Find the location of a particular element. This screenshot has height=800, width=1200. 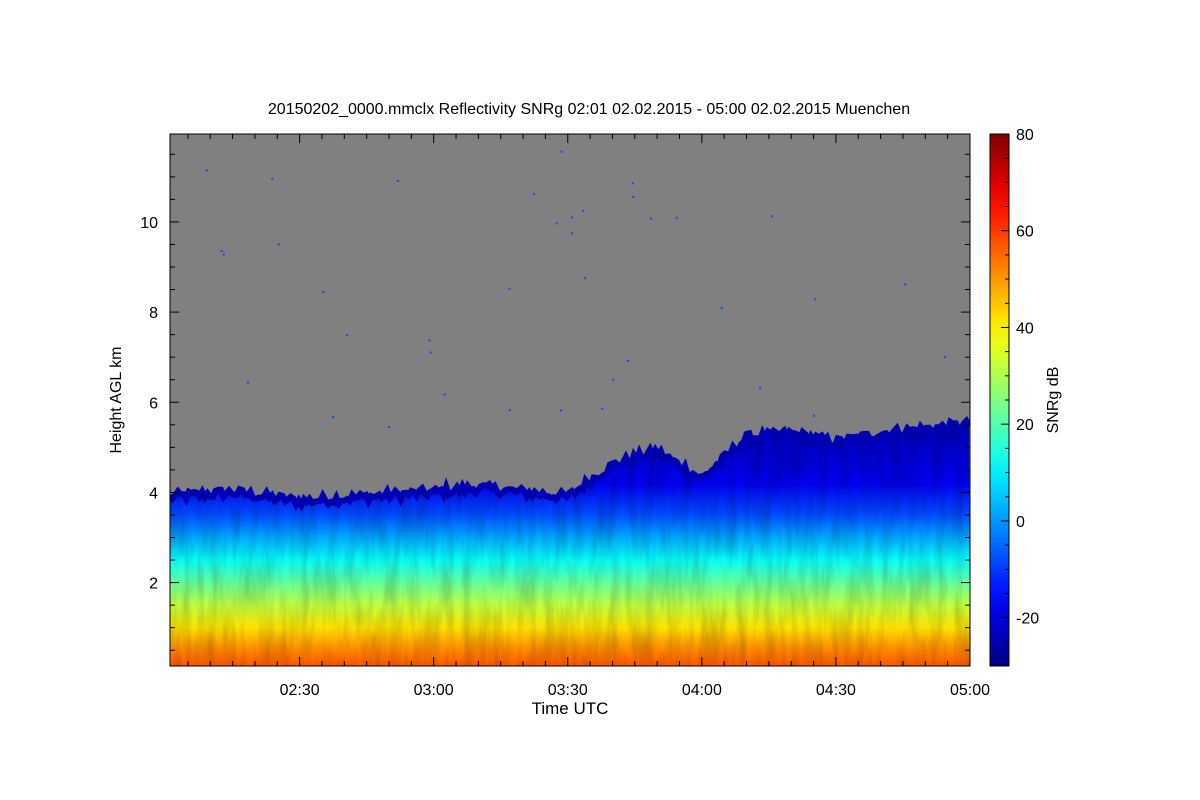

colorbar-tick-label: 40 is located at coordinates (1025, 328).